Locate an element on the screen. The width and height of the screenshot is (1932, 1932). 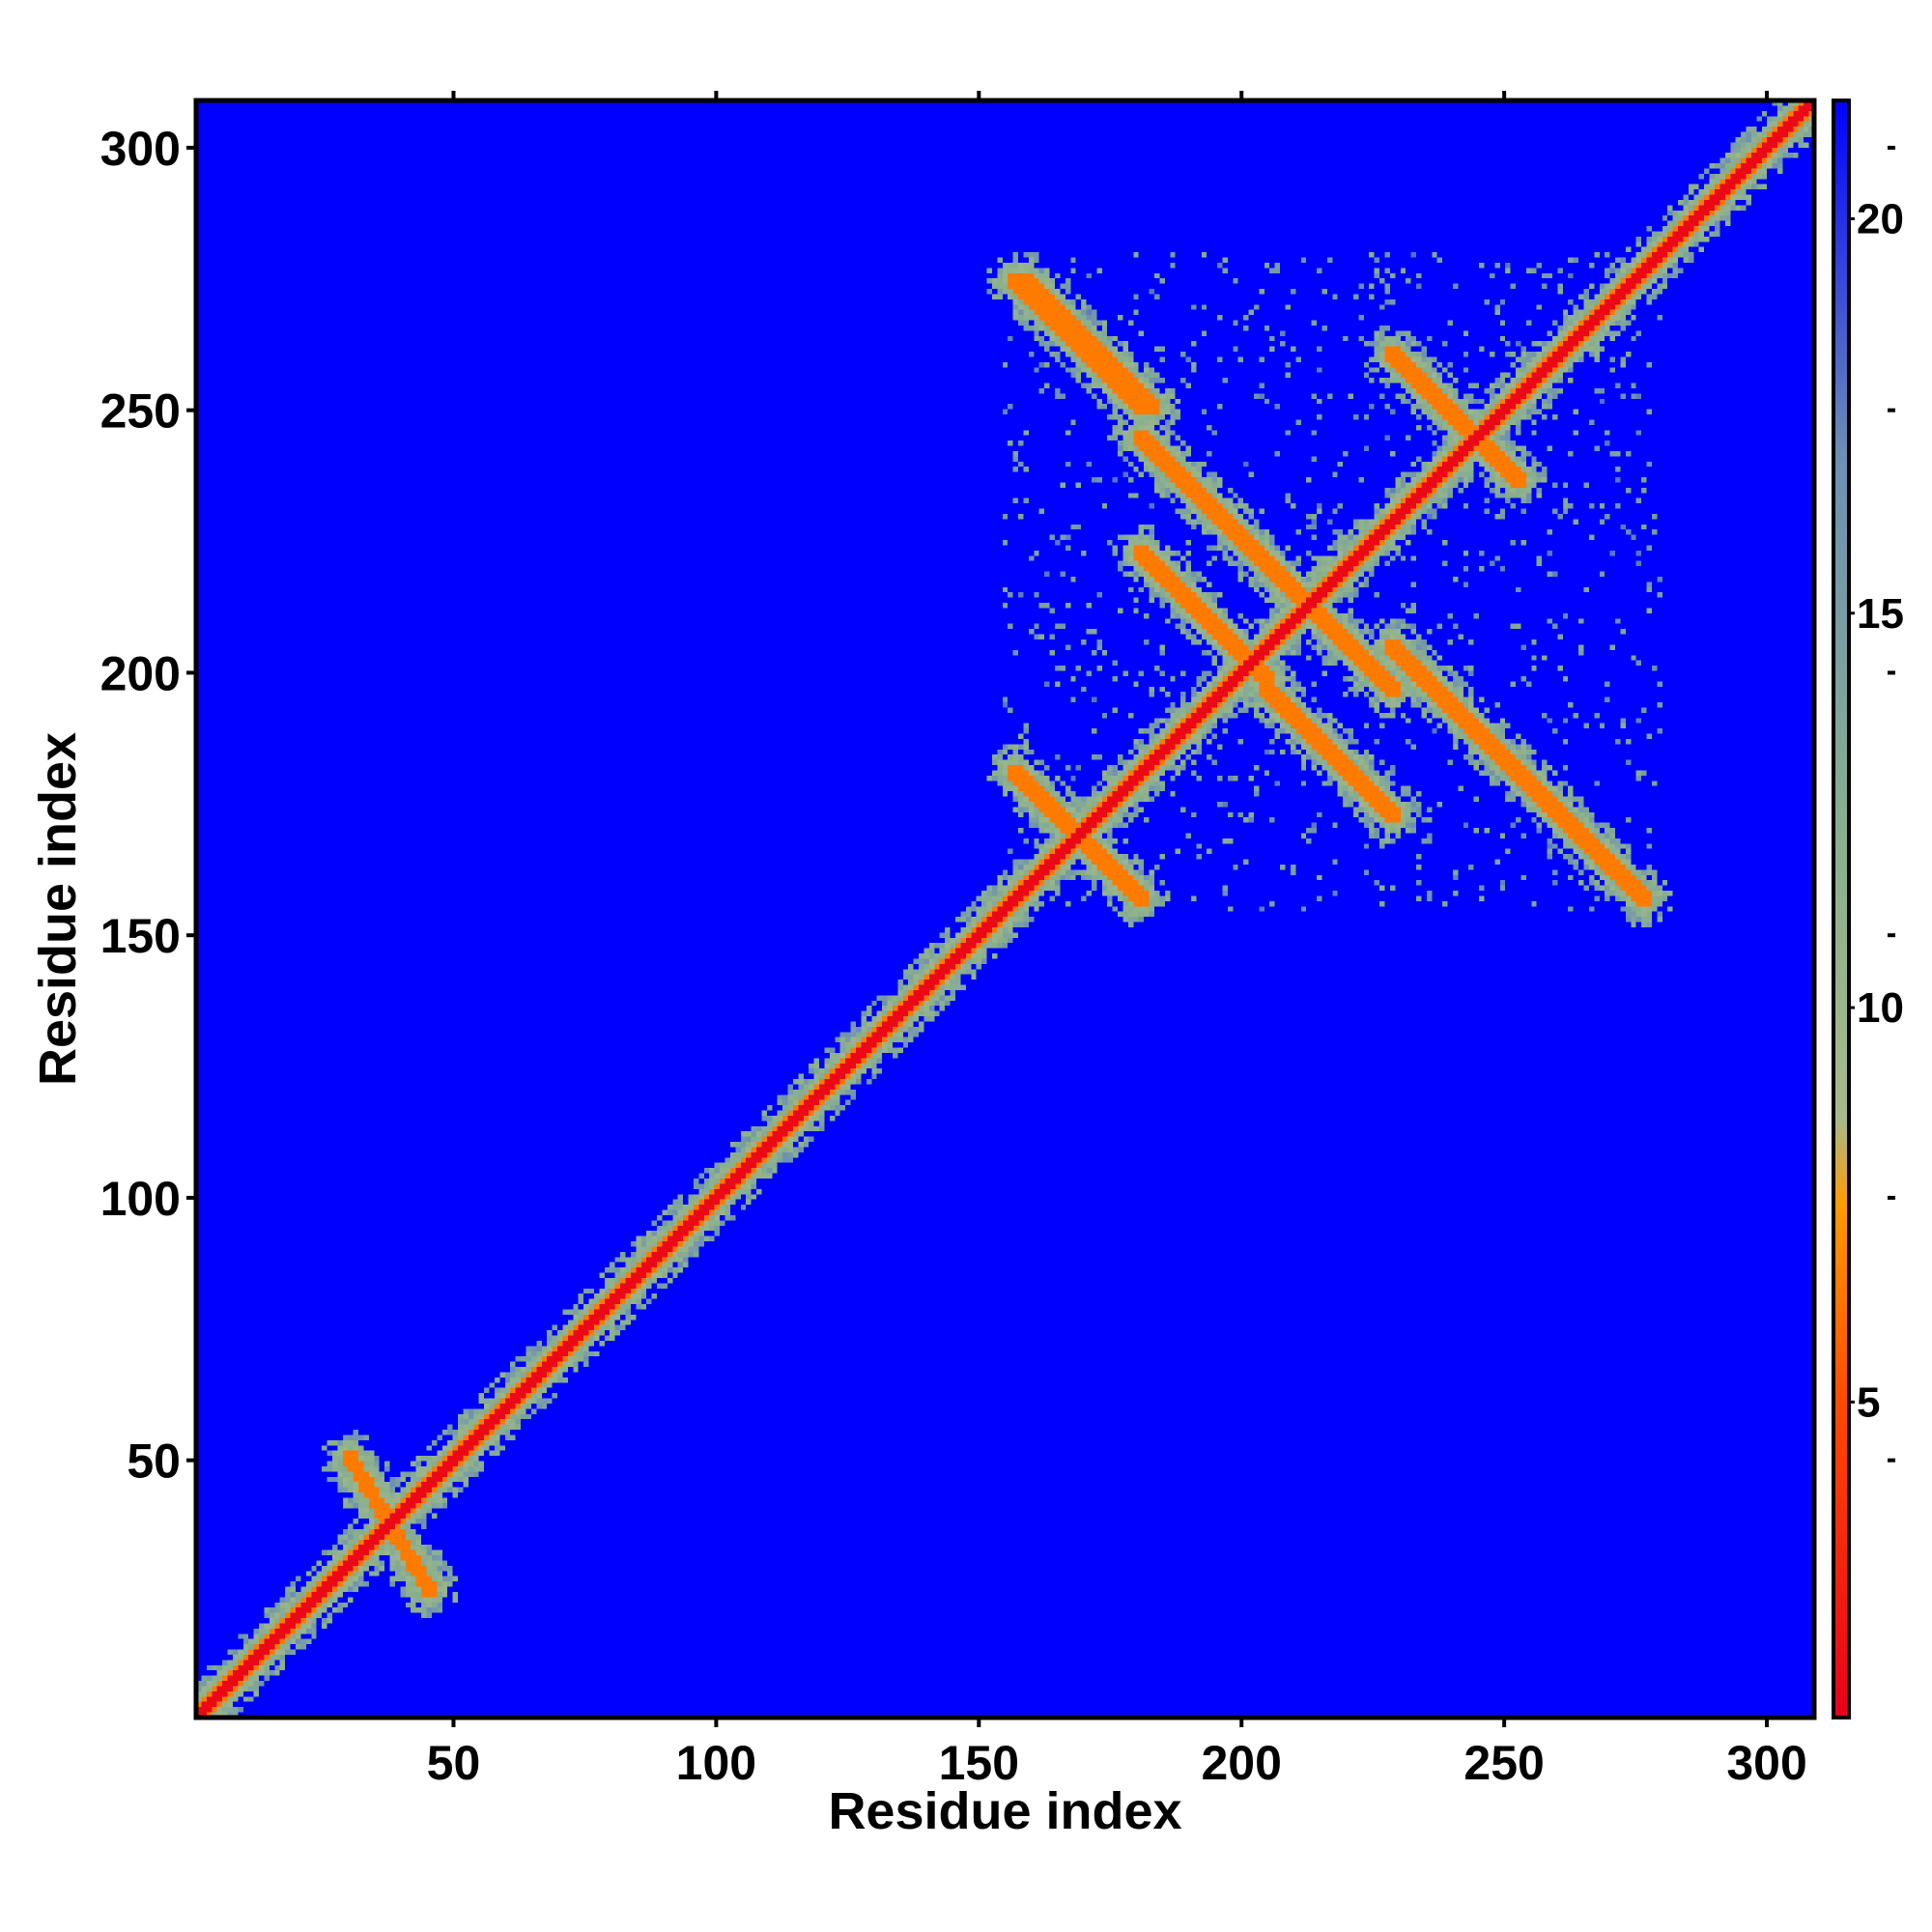
y-tick-label: 100 is located at coordinates (140, 1199).